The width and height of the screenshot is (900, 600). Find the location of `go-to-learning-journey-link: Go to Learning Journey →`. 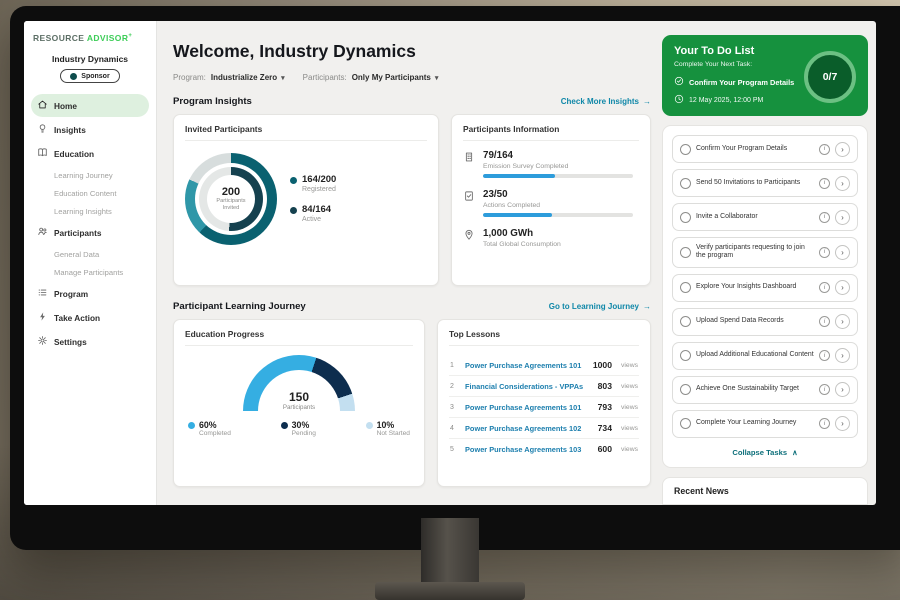

go-to-learning-journey-link: Go to Learning Journey → is located at coordinates (600, 306).